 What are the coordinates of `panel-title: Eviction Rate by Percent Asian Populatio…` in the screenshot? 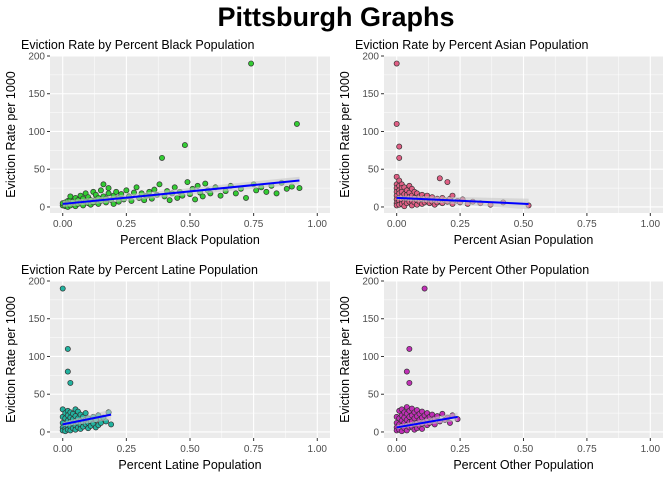 It's located at (472, 45).